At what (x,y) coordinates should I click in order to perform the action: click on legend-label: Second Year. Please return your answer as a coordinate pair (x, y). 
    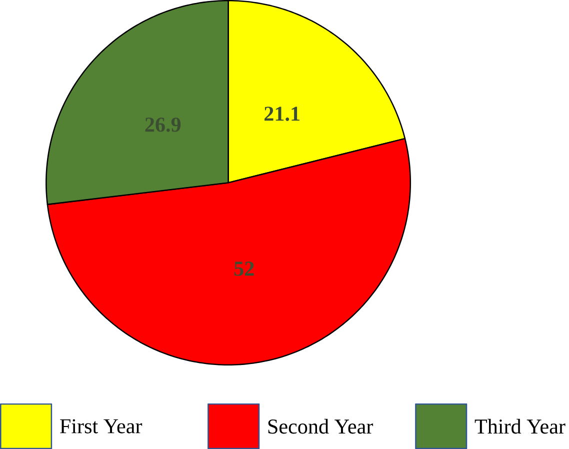
    Looking at the image, I should click on (321, 426).